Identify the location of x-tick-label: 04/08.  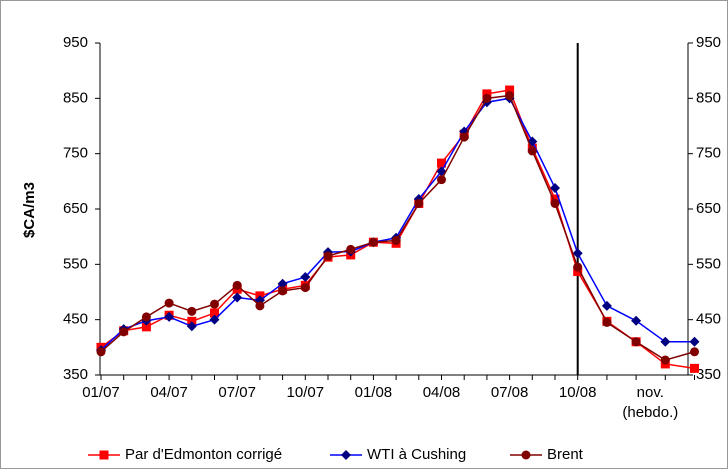
(441, 392).